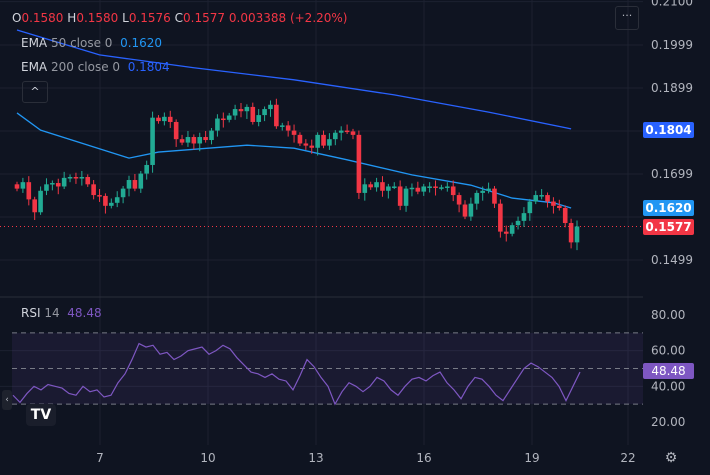  Describe the element at coordinates (95, 67) in the screenshot. I see `ema200-legend: EMA 200 close 0 0.1804` at that location.